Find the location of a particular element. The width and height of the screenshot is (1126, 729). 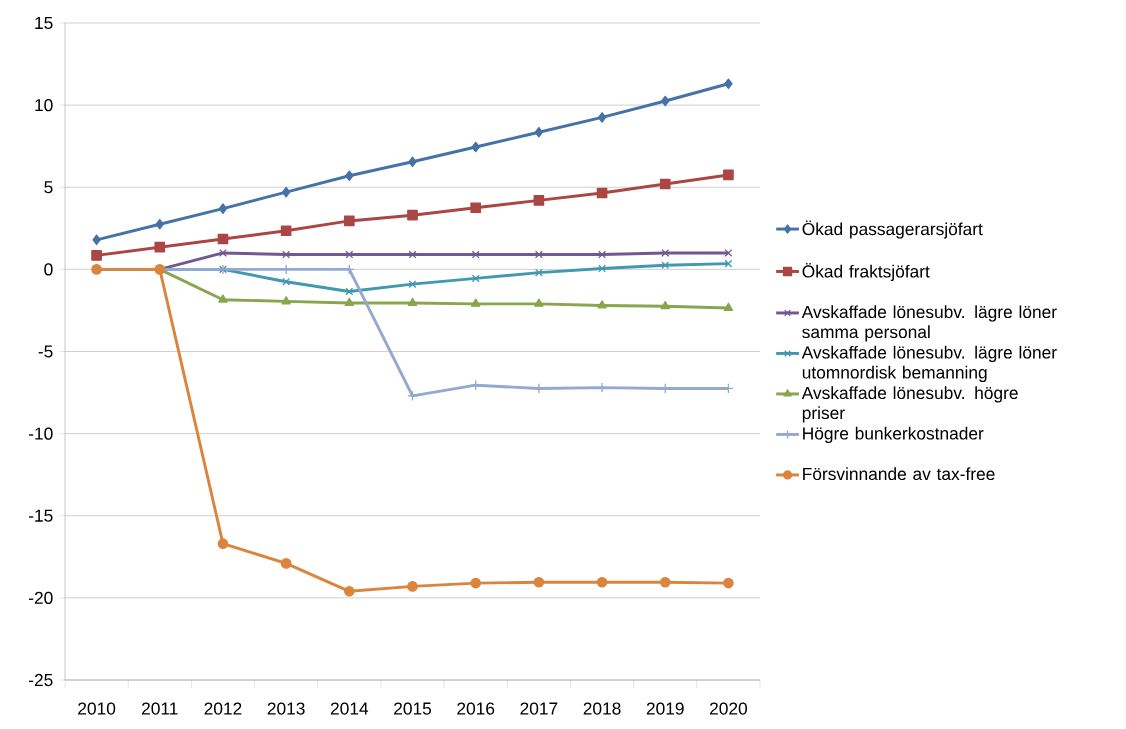

y-tick-label: 15 is located at coordinates (44, 23).